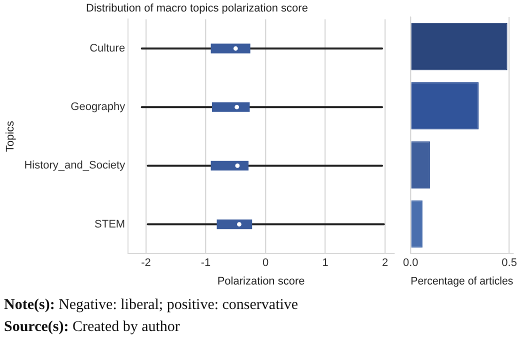 This screenshot has width=520, height=349. Describe the element at coordinates (10, 136) in the screenshot. I see `y-axis-title: Topics` at that location.